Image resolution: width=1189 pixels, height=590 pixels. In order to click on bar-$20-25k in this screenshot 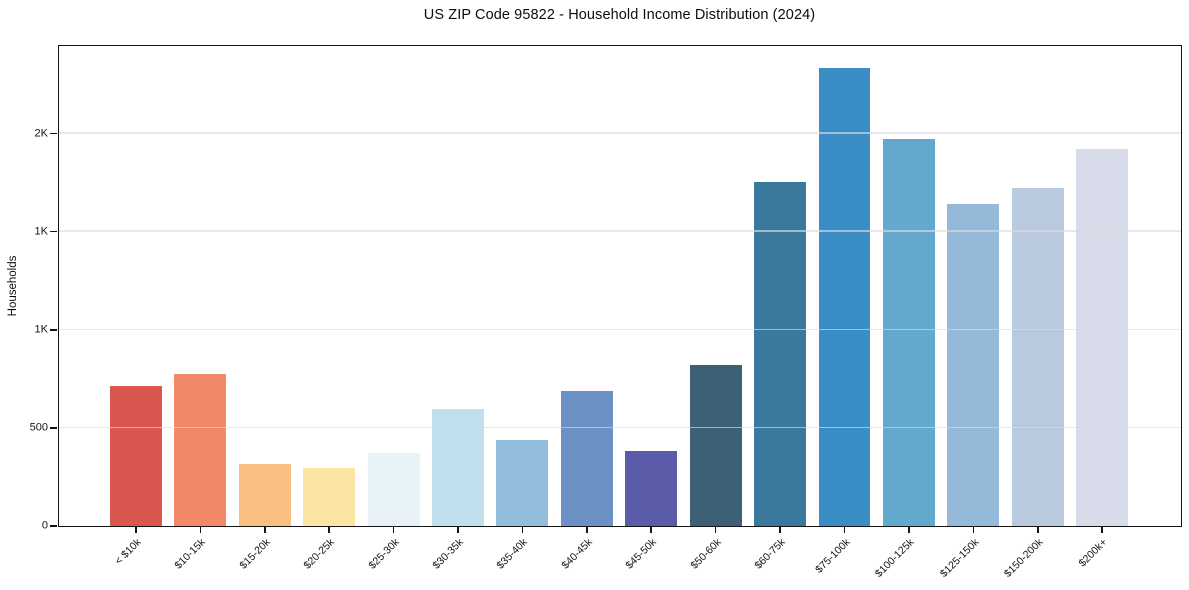, I will do `click(329, 496)`.